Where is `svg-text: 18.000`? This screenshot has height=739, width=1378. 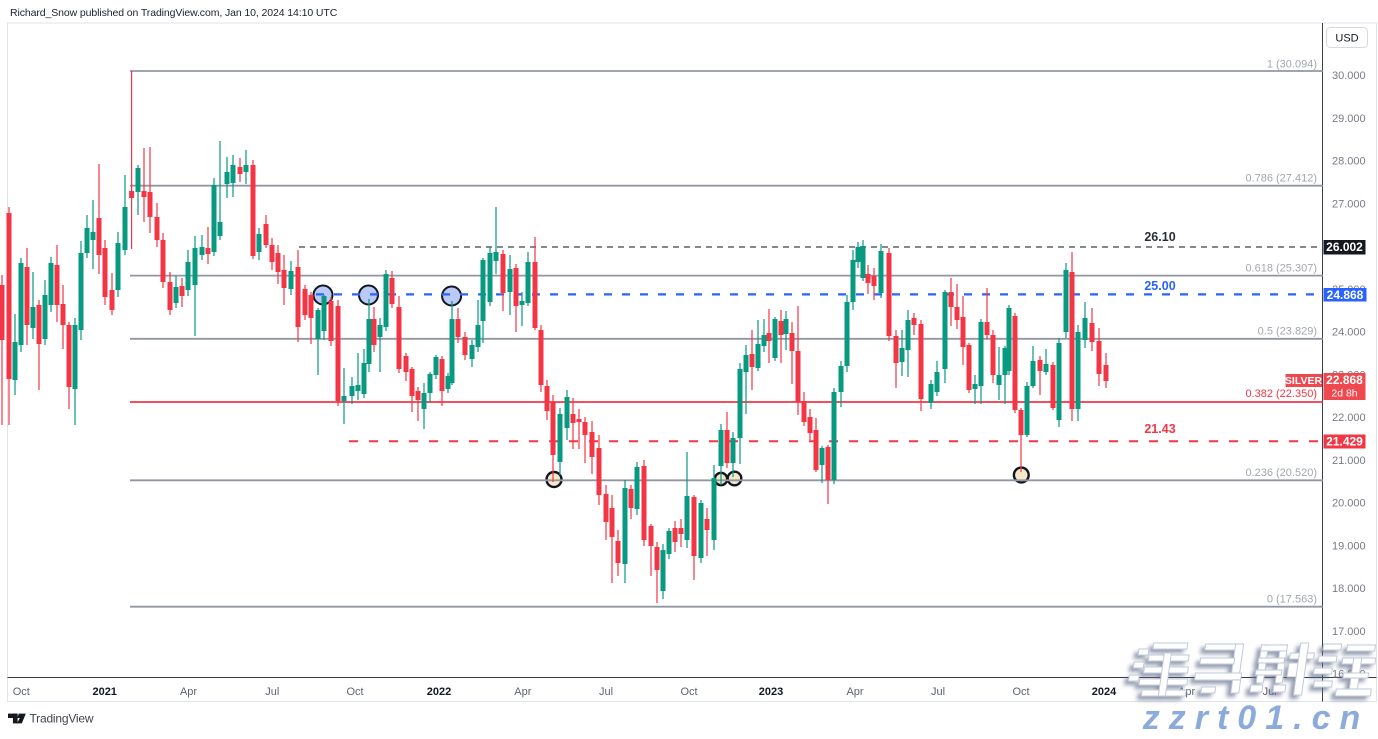
svg-text: 18.000 is located at coordinates (1349, 589).